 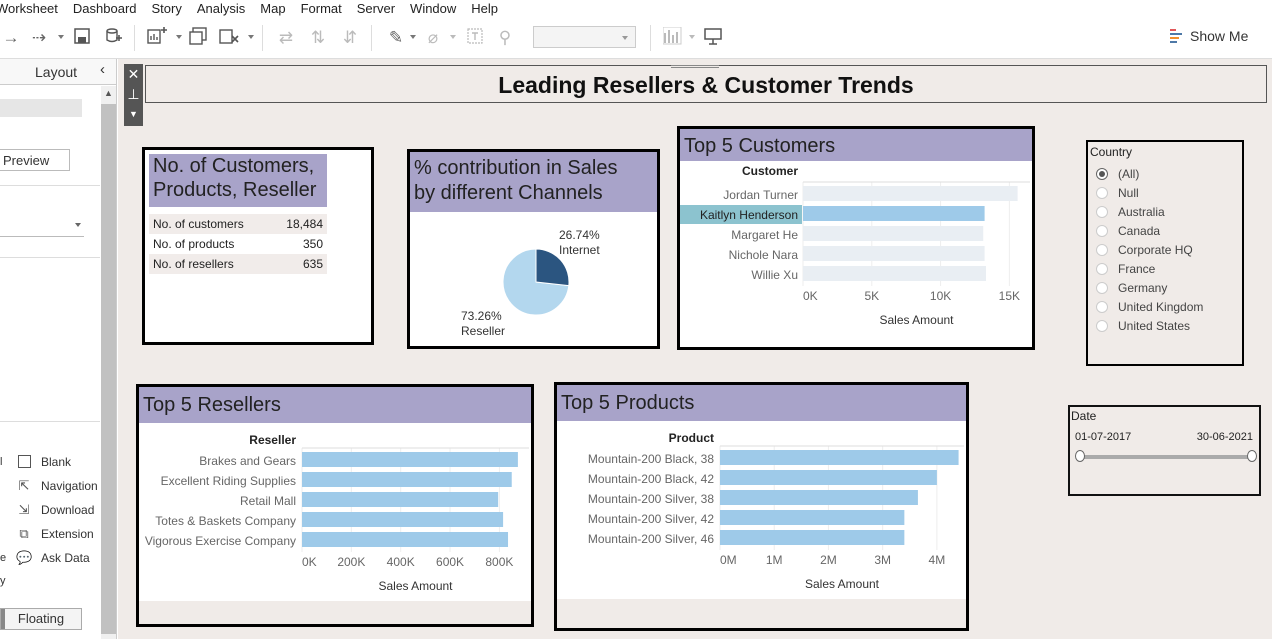 I want to click on pin-object-icon: ⊥, so click(x=133, y=94).